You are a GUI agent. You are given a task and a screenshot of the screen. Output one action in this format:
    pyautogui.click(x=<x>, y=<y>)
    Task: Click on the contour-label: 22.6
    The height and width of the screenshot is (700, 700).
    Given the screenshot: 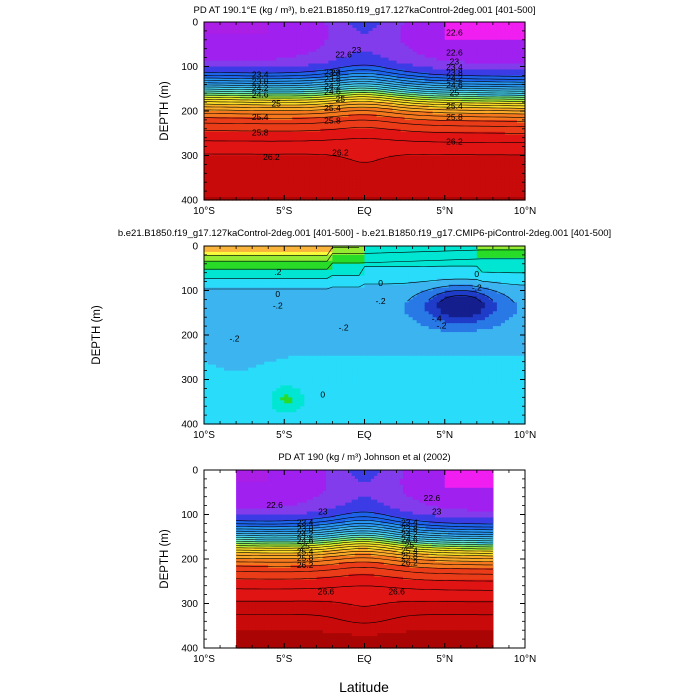 What is the action you would take?
    pyautogui.click(x=454, y=32)
    